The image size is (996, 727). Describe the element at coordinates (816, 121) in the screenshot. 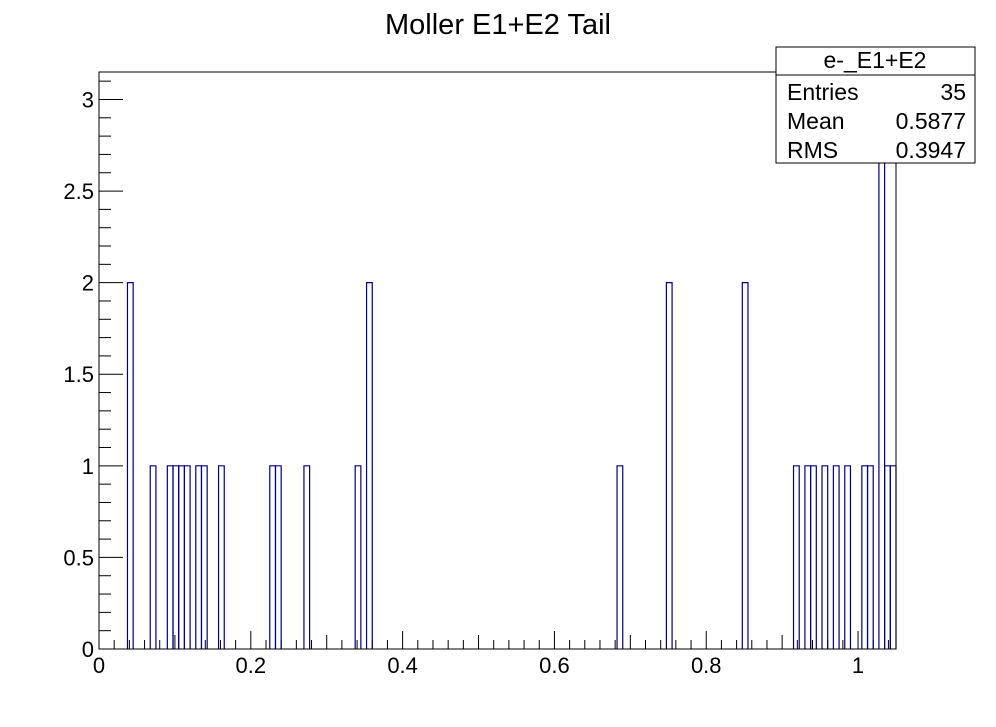

I see `stats-mean-label: Mean` at that location.